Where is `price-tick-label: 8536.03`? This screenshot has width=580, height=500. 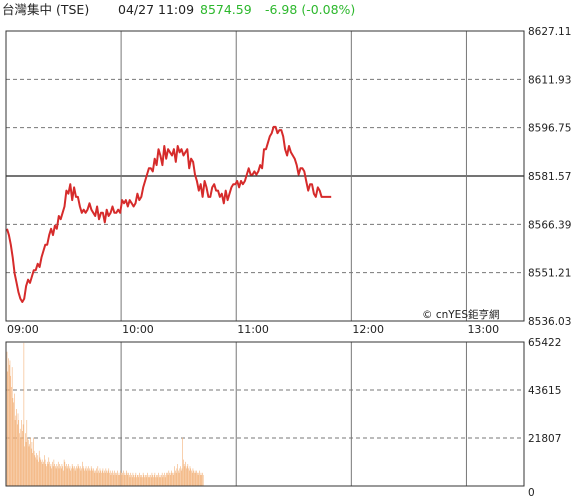 price-tick-label: 8536.03 is located at coordinates (549, 322).